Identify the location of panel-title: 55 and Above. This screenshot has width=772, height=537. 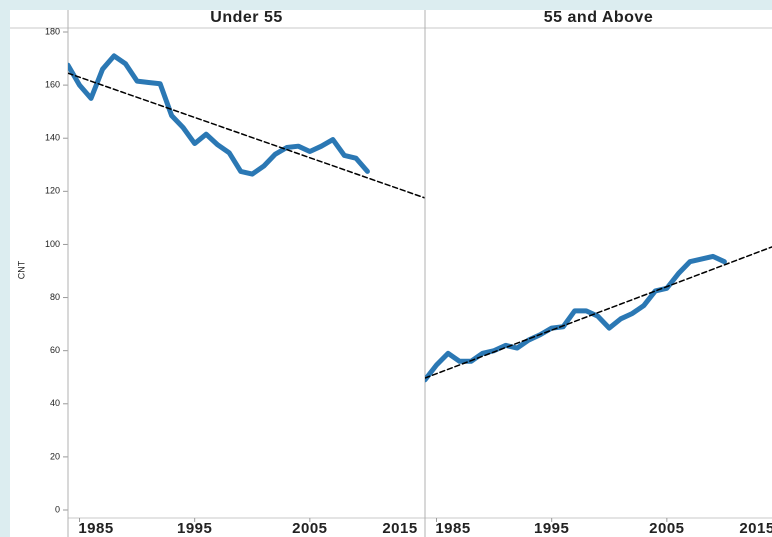
(598, 17).